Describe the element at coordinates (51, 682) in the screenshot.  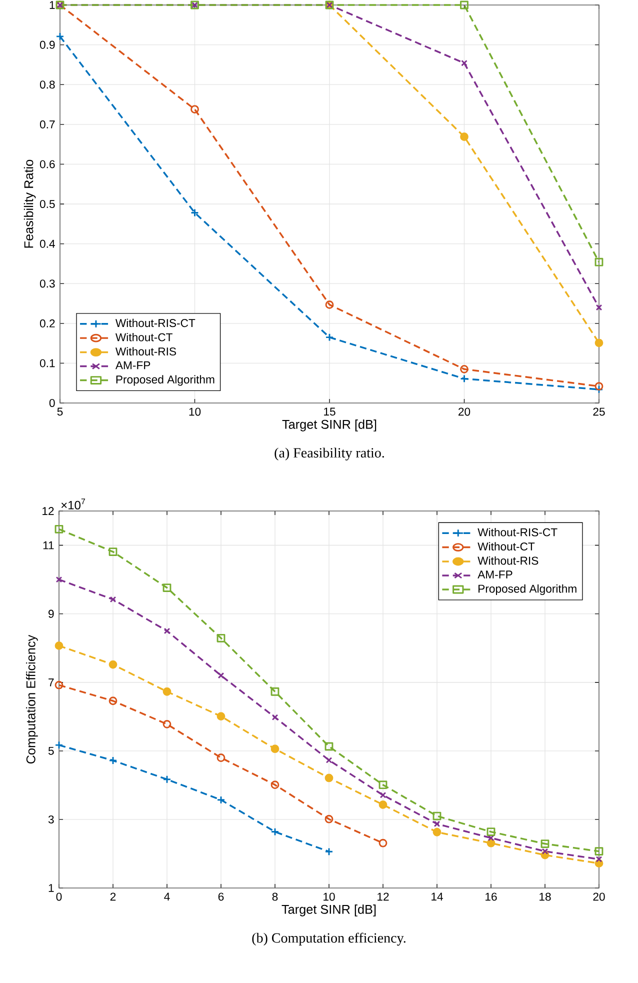
I see `y-tick-label: 7` at that location.